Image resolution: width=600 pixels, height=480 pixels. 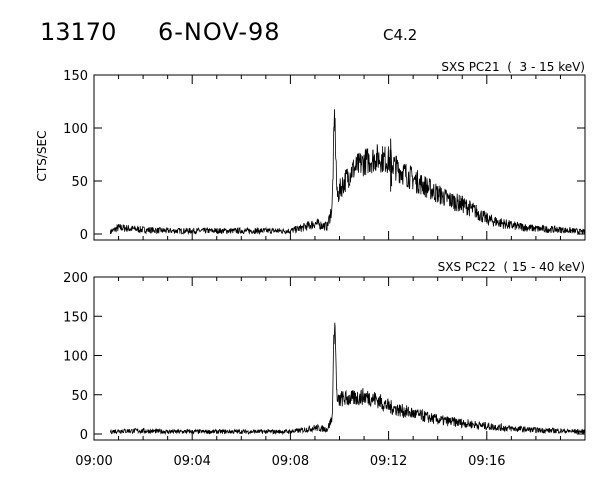 What do you see at coordinates (511, 267) in the screenshot?
I see `panel-title: SXS PC22 ( 15 - 40 keV)` at bounding box center [511, 267].